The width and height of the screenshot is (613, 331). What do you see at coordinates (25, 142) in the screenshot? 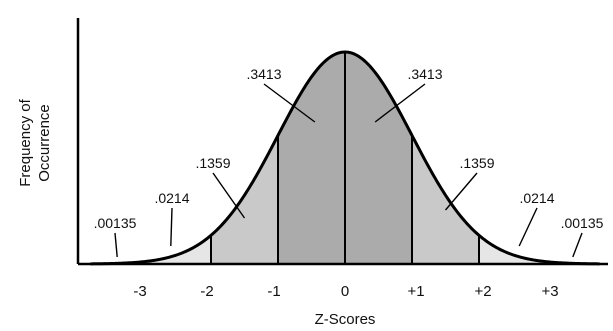
I see `y-axis-label-line-1: Frequency of` at bounding box center [25, 142].